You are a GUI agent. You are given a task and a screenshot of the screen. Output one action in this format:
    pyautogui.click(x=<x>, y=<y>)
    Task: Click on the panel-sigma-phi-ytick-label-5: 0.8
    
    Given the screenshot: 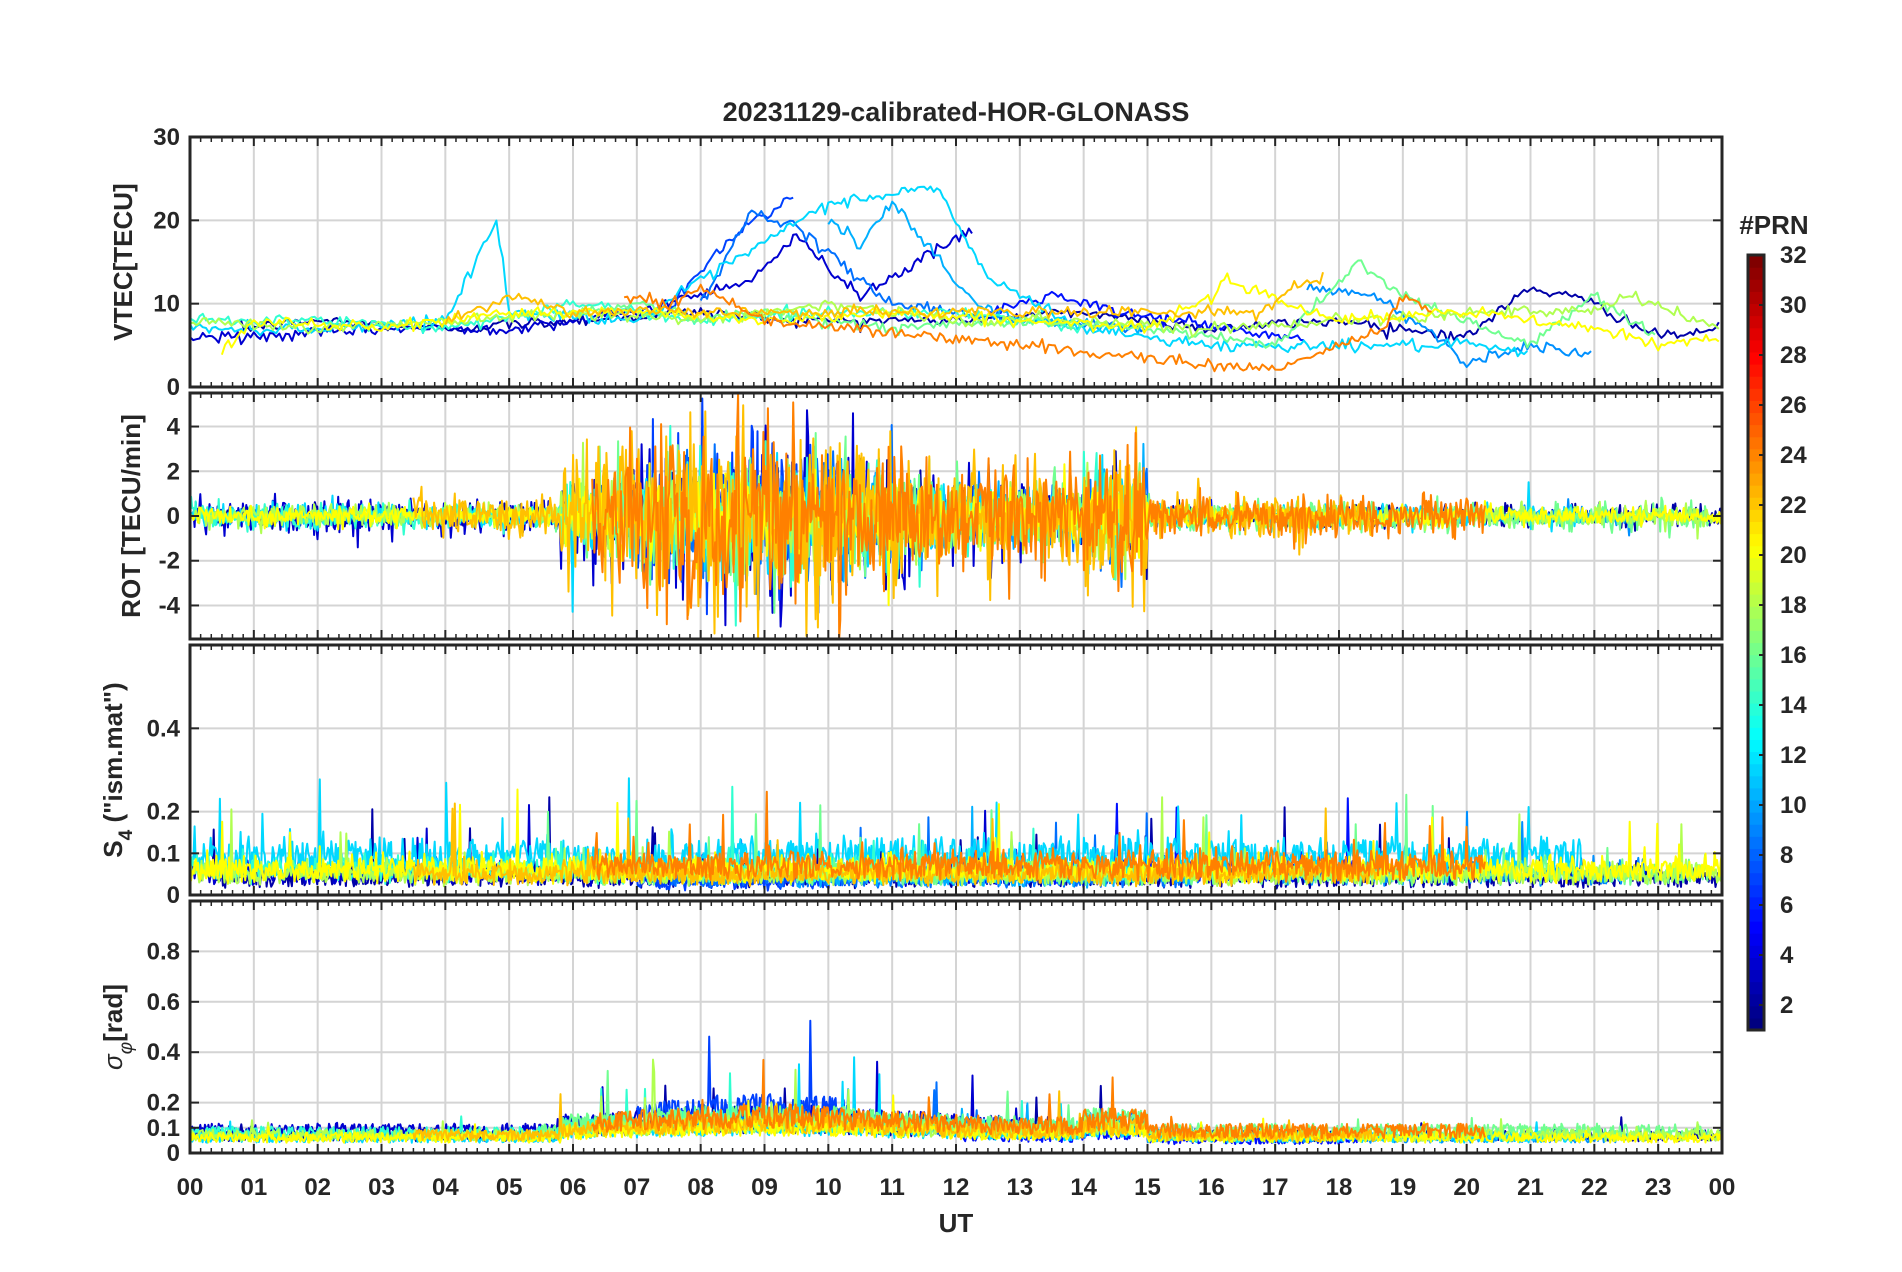 What is the action you would take?
    pyautogui.click(x=163, y=951)
    